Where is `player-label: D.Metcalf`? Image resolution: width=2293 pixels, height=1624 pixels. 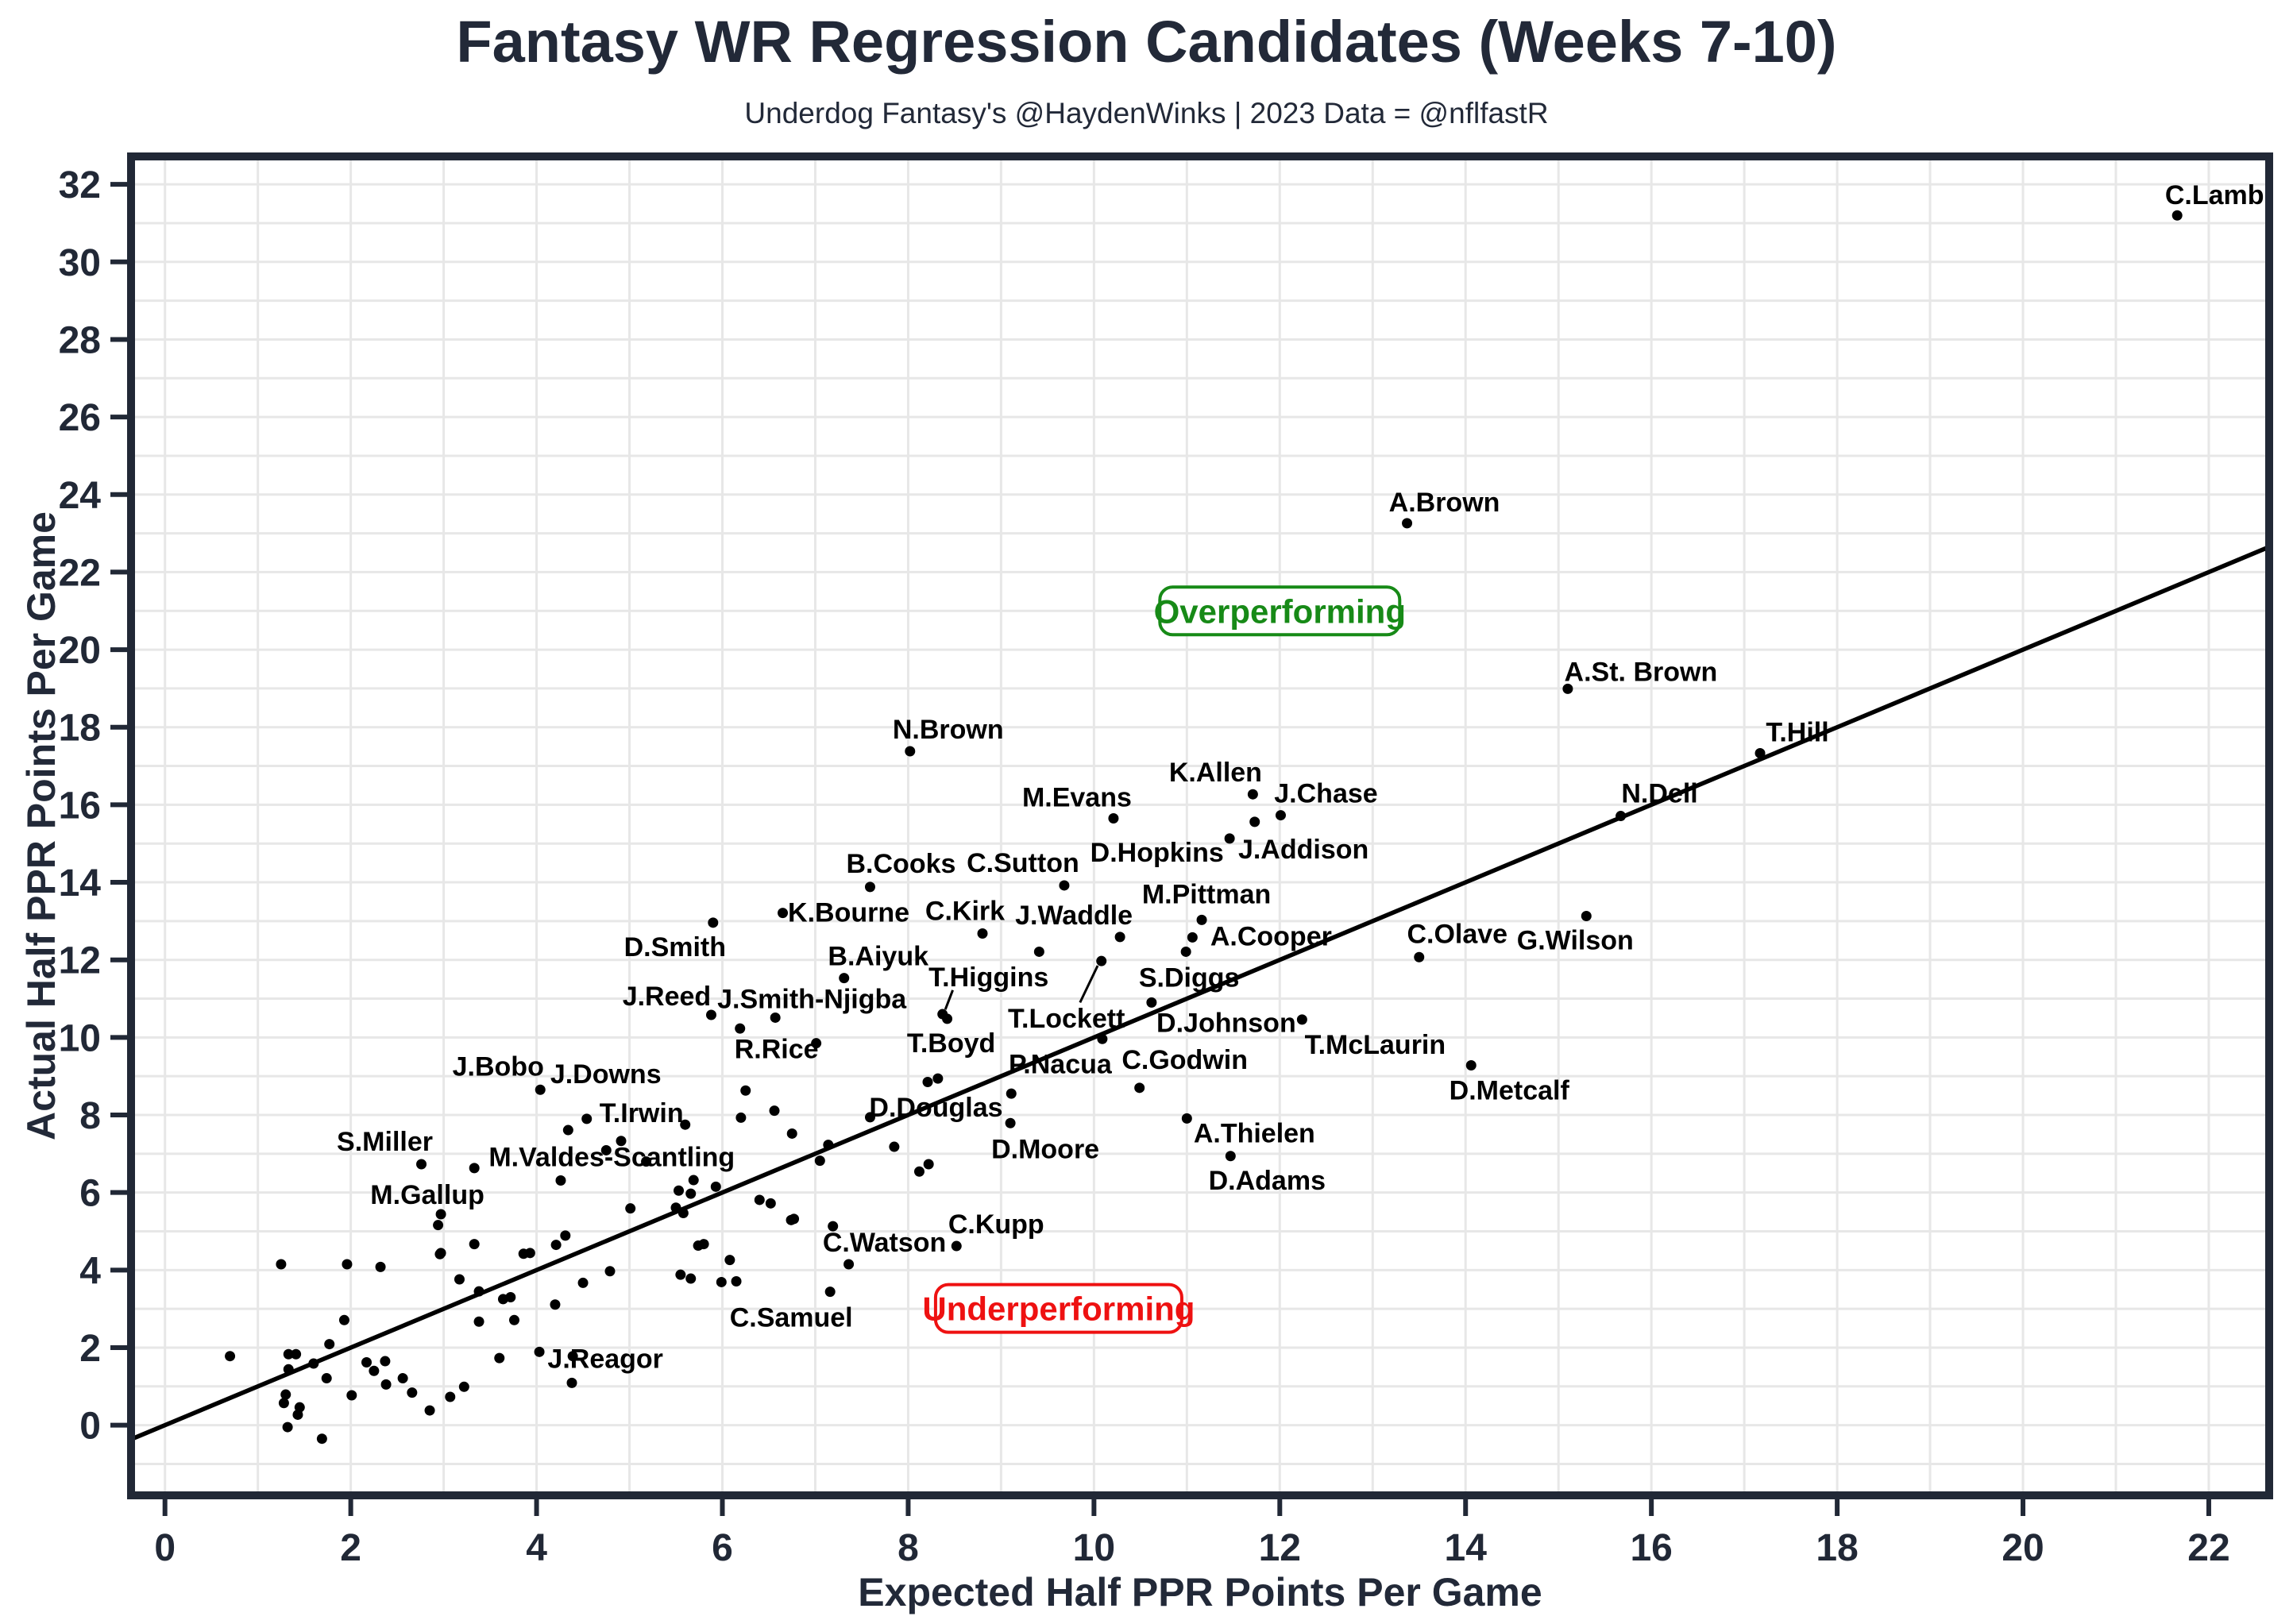 player-label: D.Metcalf is located at coordinates (1510, 1091).